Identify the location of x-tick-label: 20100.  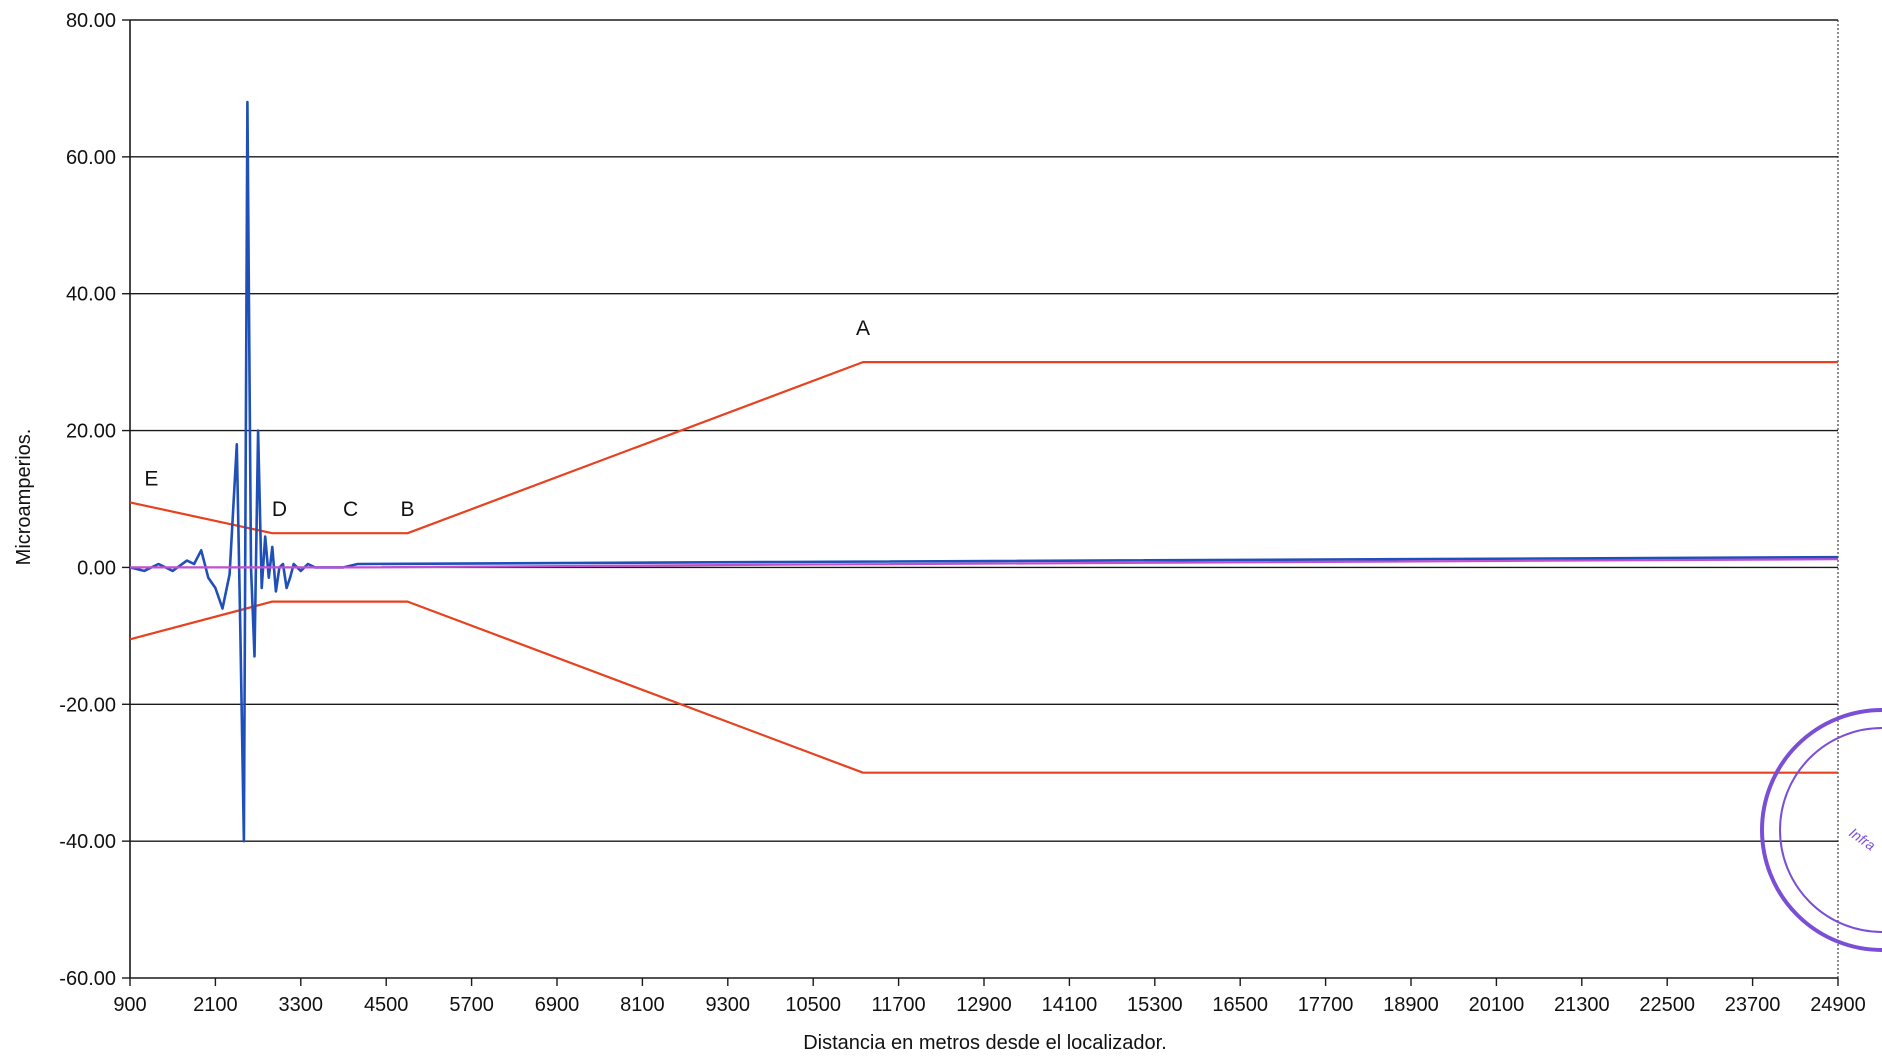
(1497, 1005).